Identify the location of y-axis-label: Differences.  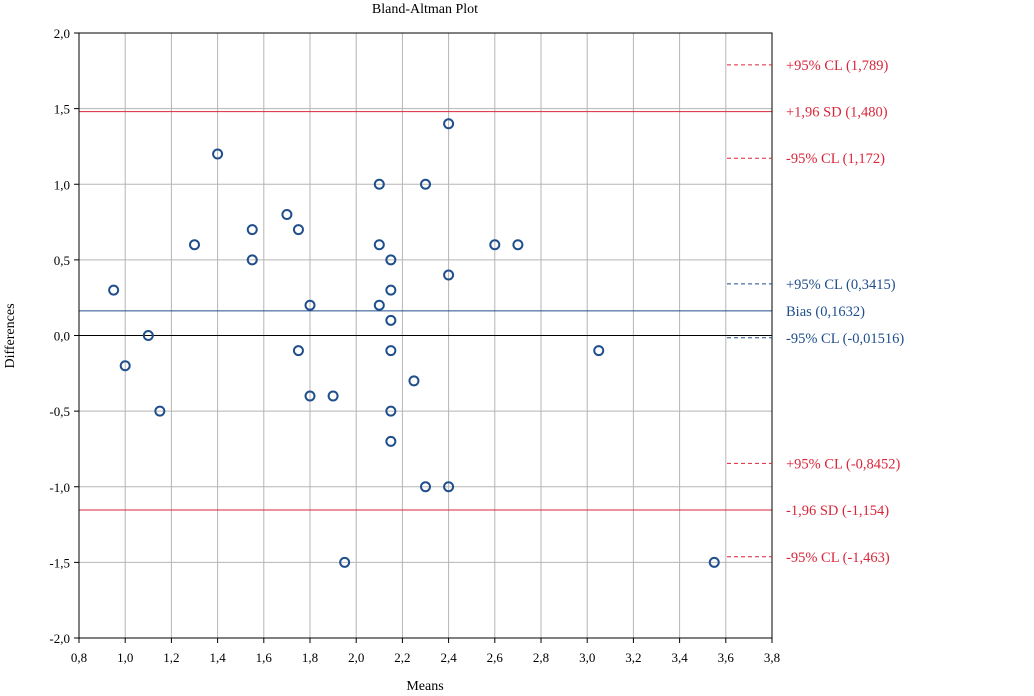
(10, 335).